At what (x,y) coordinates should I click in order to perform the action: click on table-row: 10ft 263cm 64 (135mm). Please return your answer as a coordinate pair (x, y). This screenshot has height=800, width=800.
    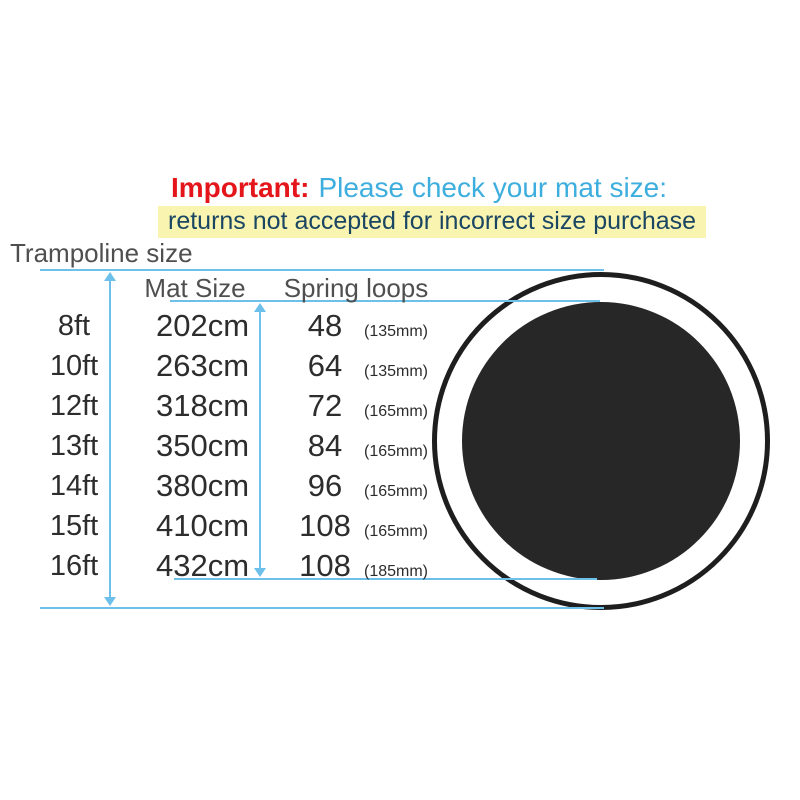
    Looking at the image, I should click on (220, 366).